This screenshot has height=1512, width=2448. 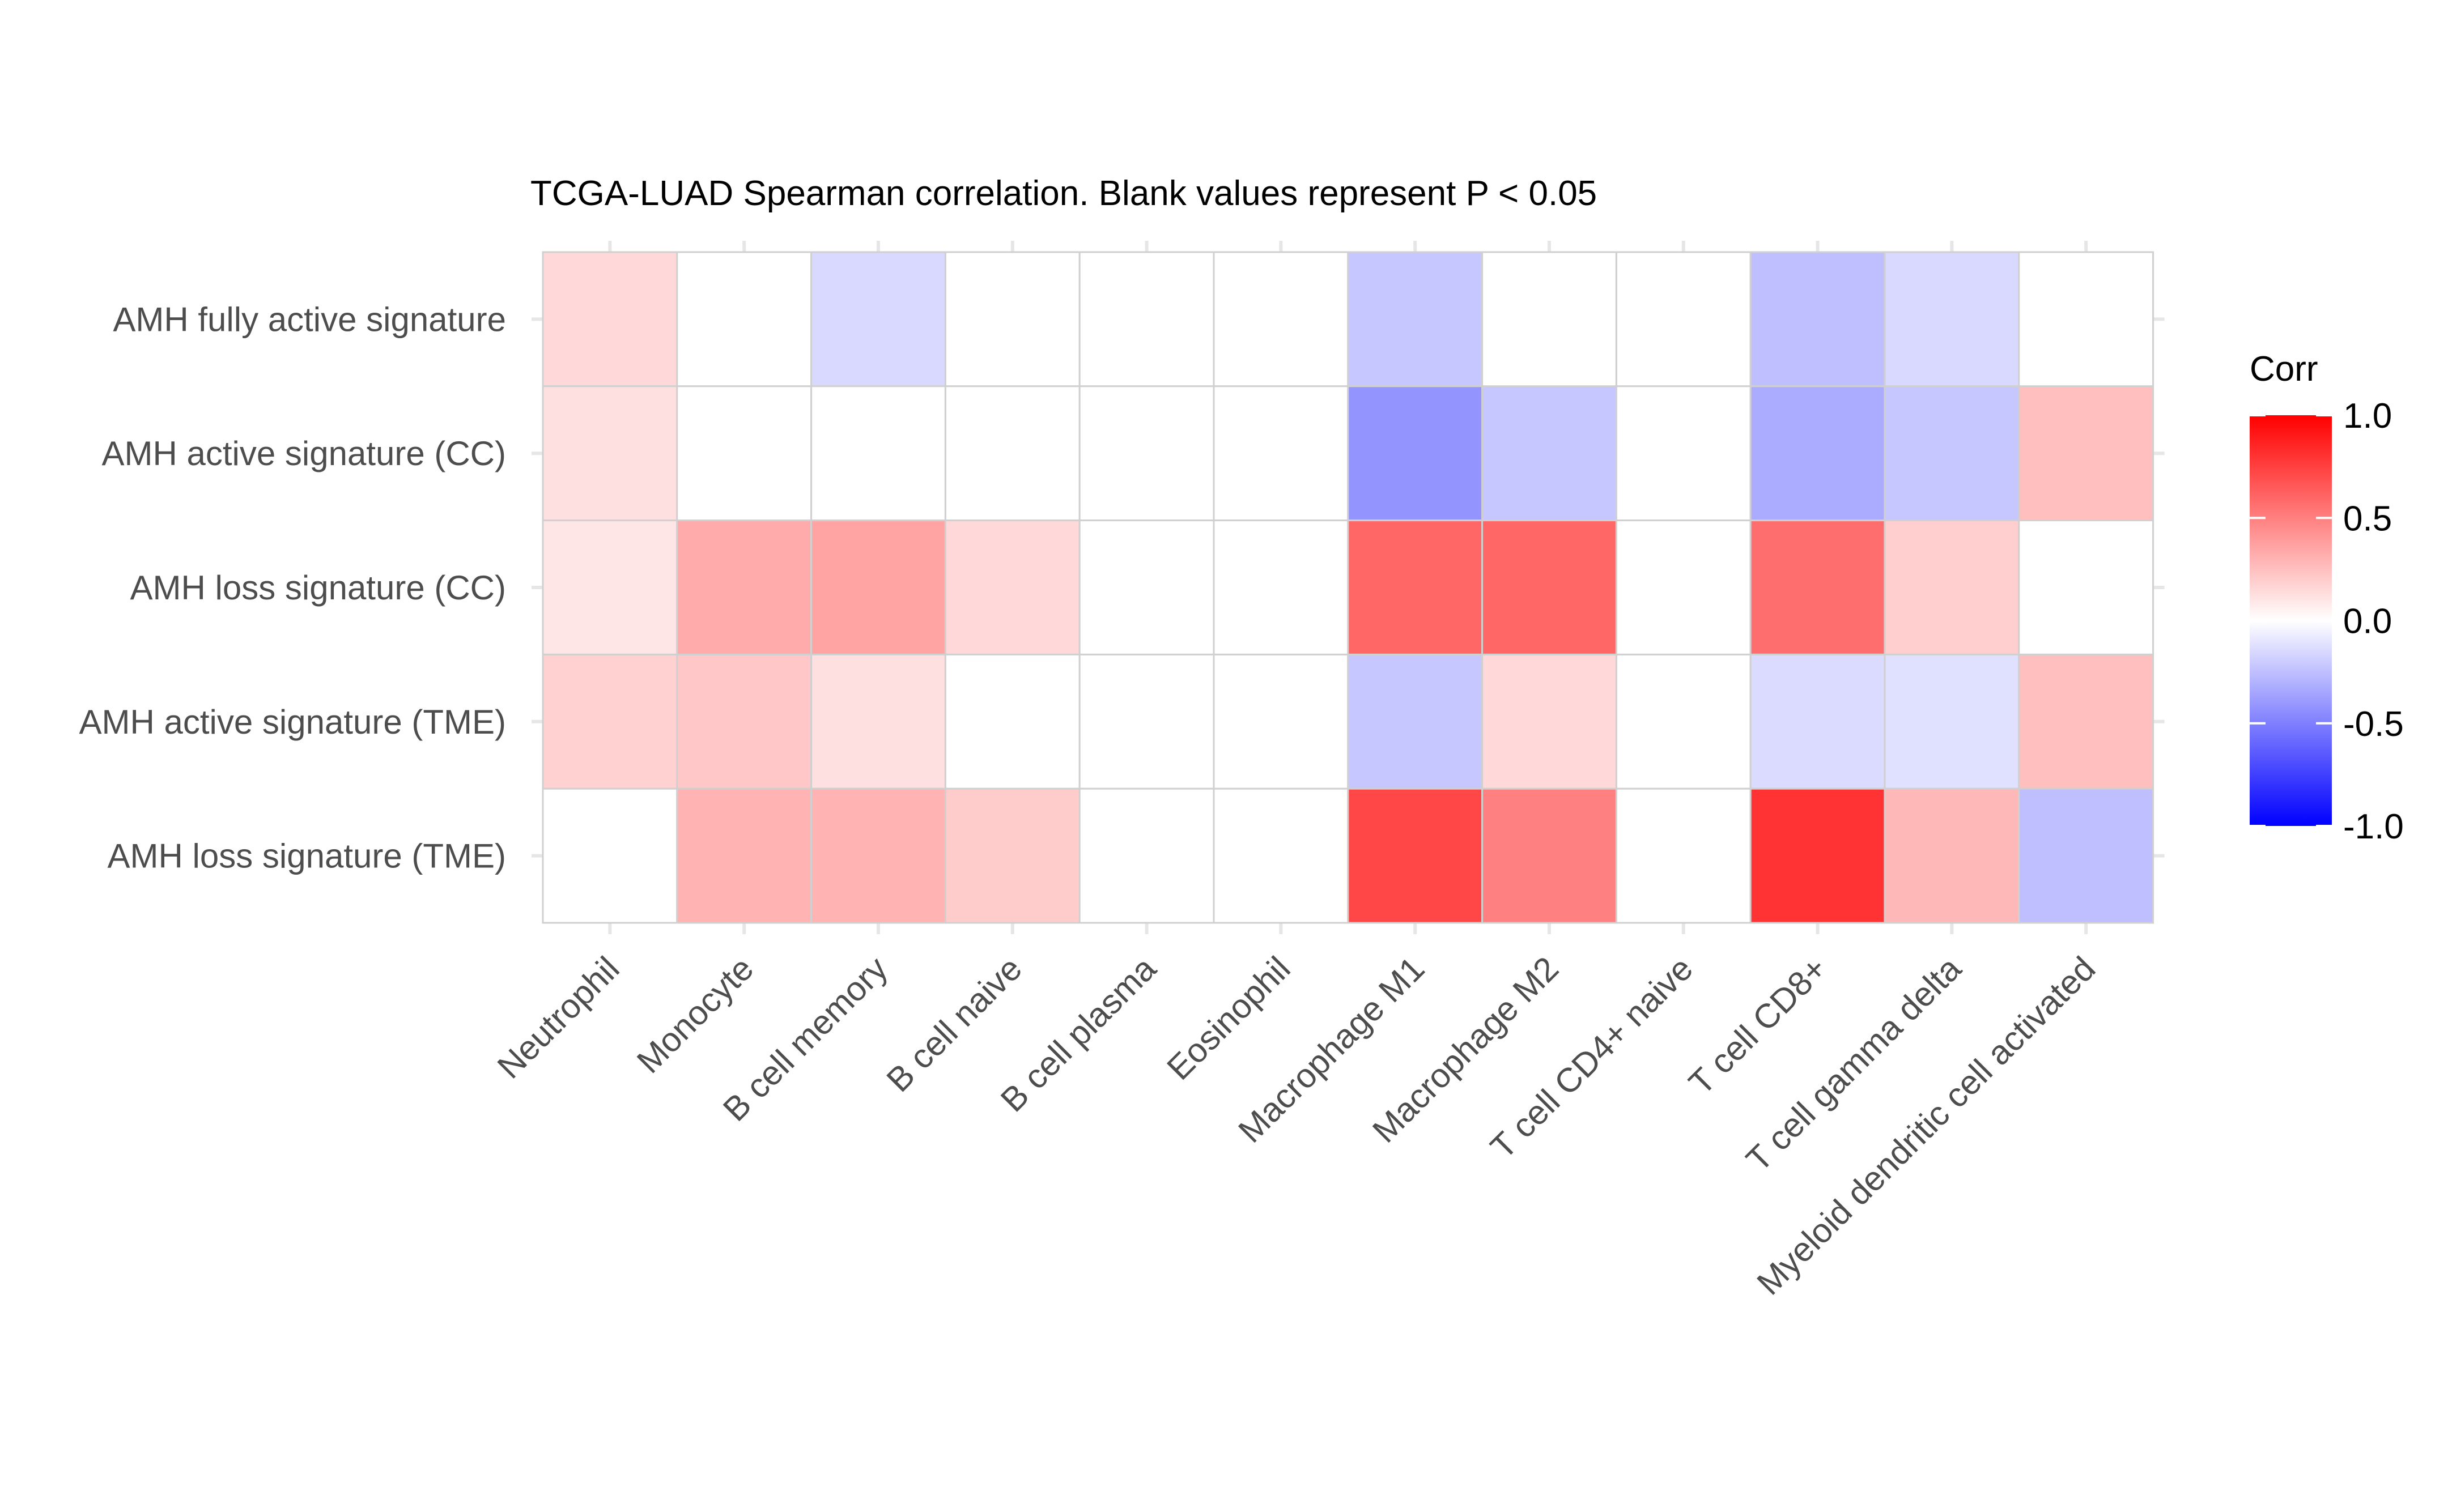 What do you see at coordinates (318, 588) in the screenshot?
I see `y-axis-label: AMH loss signature (CC)` at bounding box center [318, 588].